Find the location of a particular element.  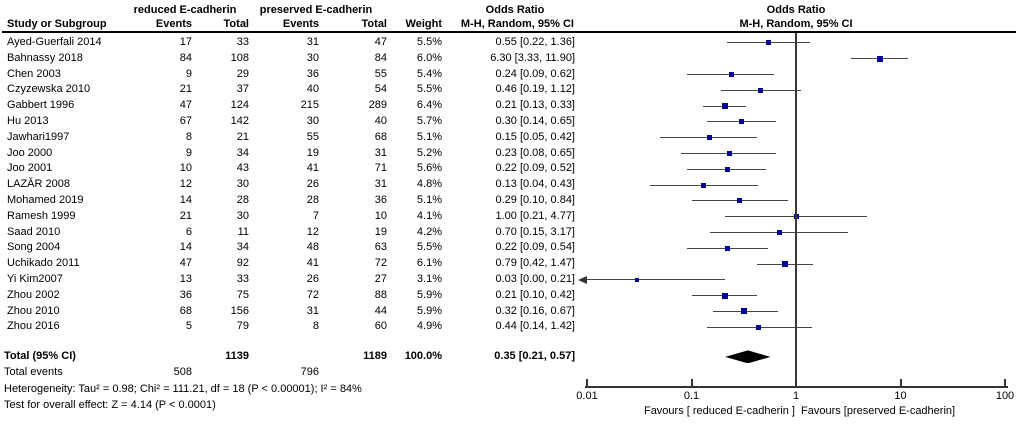

total-reduced-cell: 21 is located at coordinates (242, 136).